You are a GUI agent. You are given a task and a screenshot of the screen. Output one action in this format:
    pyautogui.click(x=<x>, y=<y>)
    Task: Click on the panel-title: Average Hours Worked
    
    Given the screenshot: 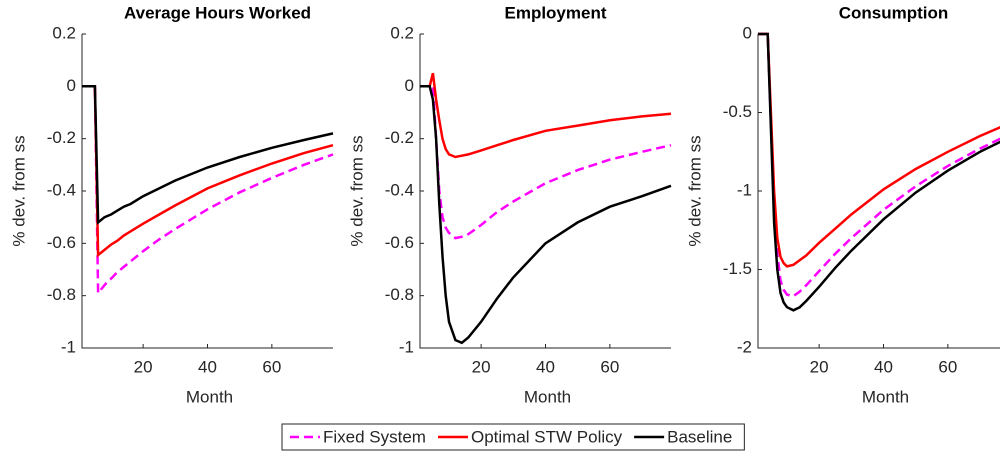 What is the action you would take?
    pyautogui.click(x=217, y=12)
    